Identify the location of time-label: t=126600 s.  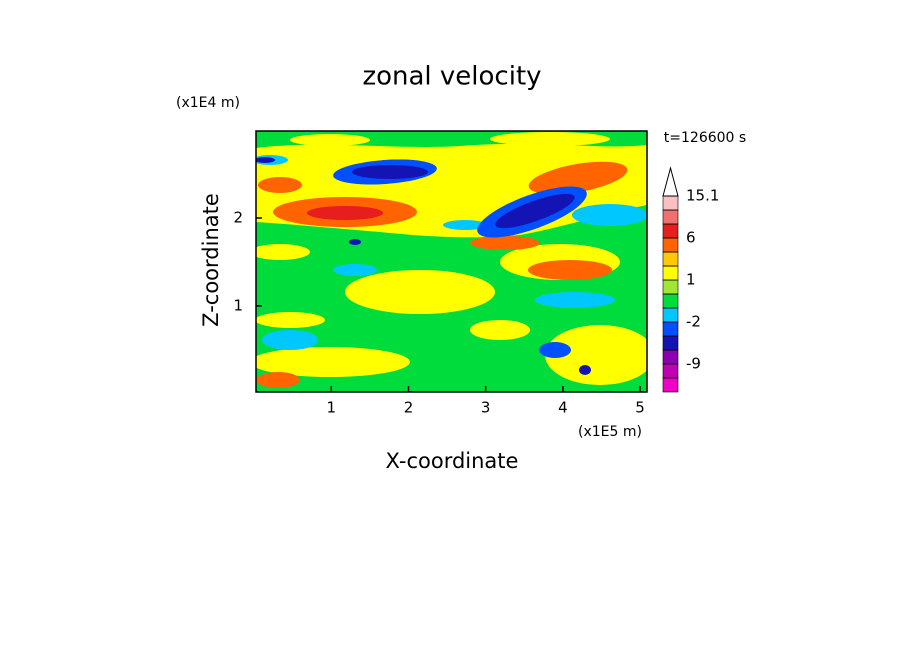
(705, 138).